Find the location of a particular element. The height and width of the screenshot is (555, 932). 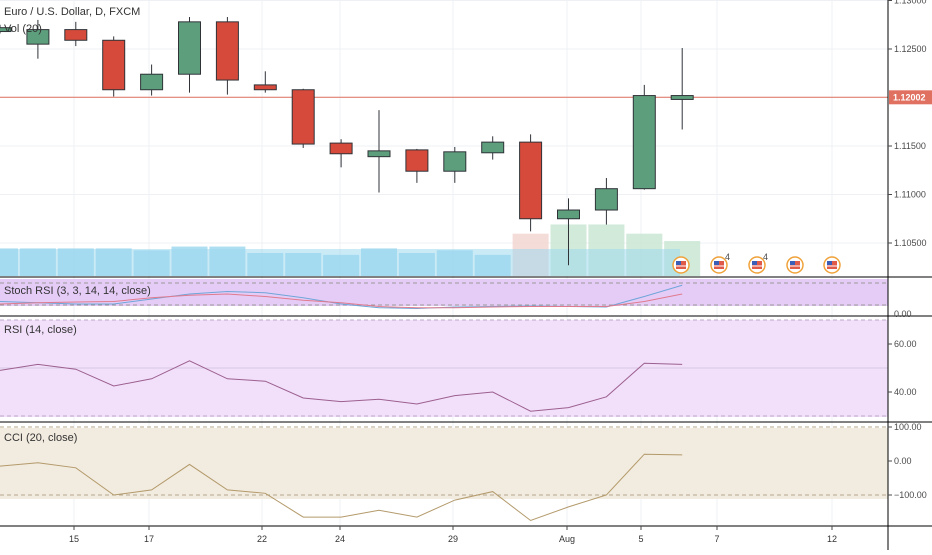

date-tick-label: 5 is located at coordinates (640, 539).